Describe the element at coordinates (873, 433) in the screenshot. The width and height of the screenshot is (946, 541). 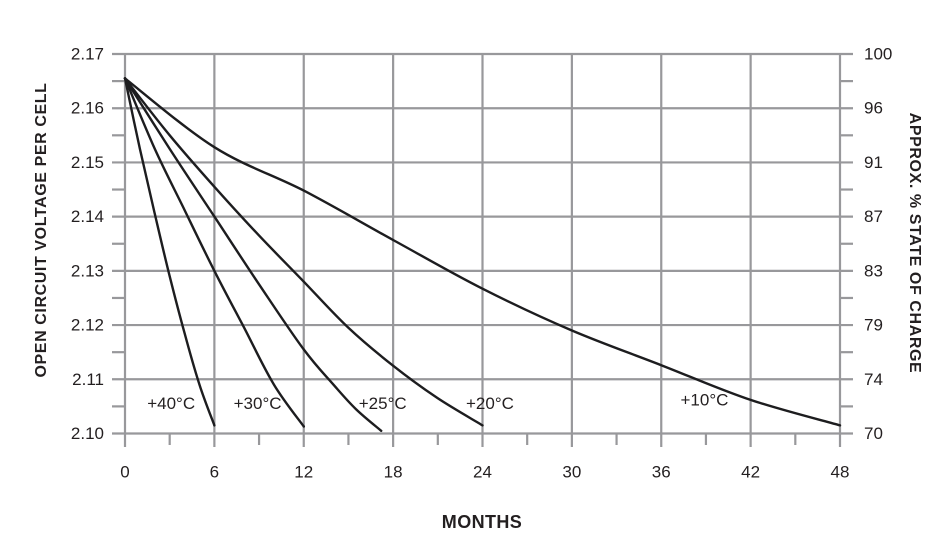
I see `right-axis-tick-label: 70` at that location.